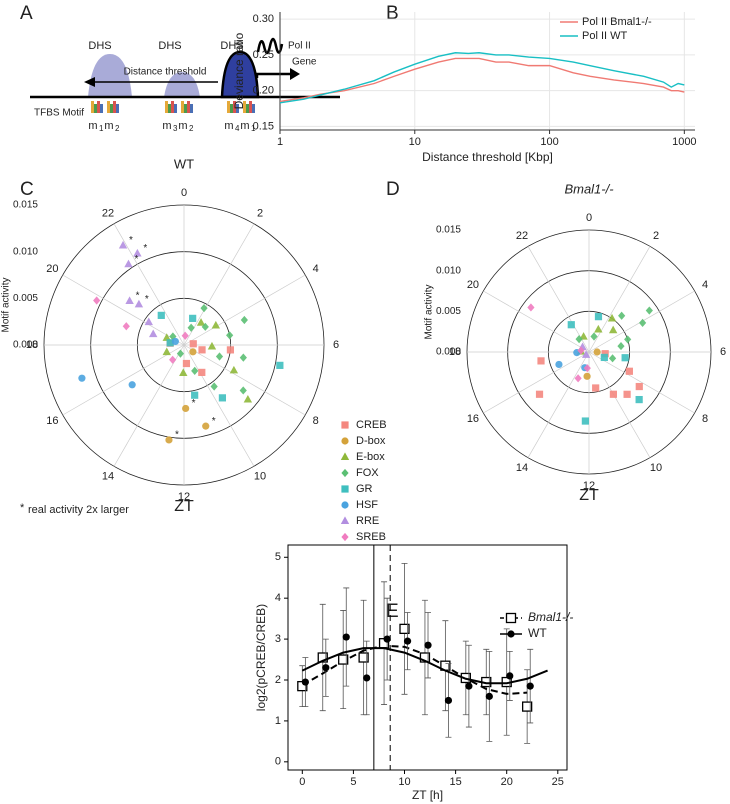 This screenshot has height=804, width=730. Describe the element at coordinates (263, 55) in the screenshot. I see `y-tick-label: 0.25` at that location.